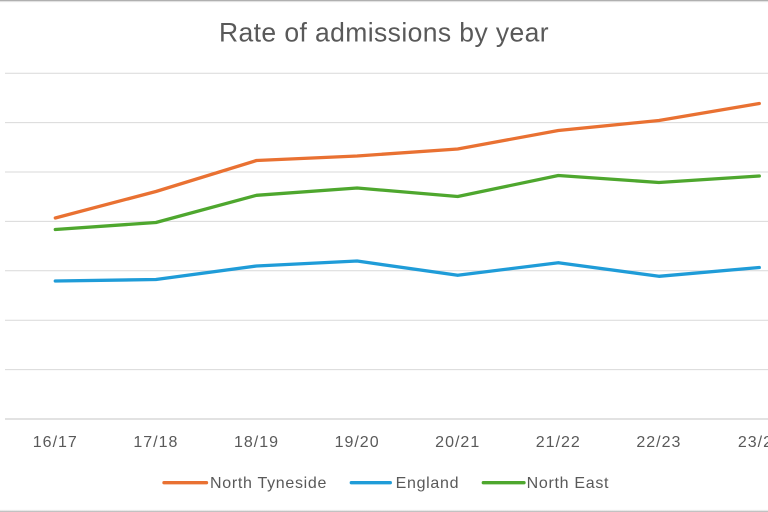 This screenshot has height=512, width=768. I want to click on svg-text: 22/23, so click(658, 442).